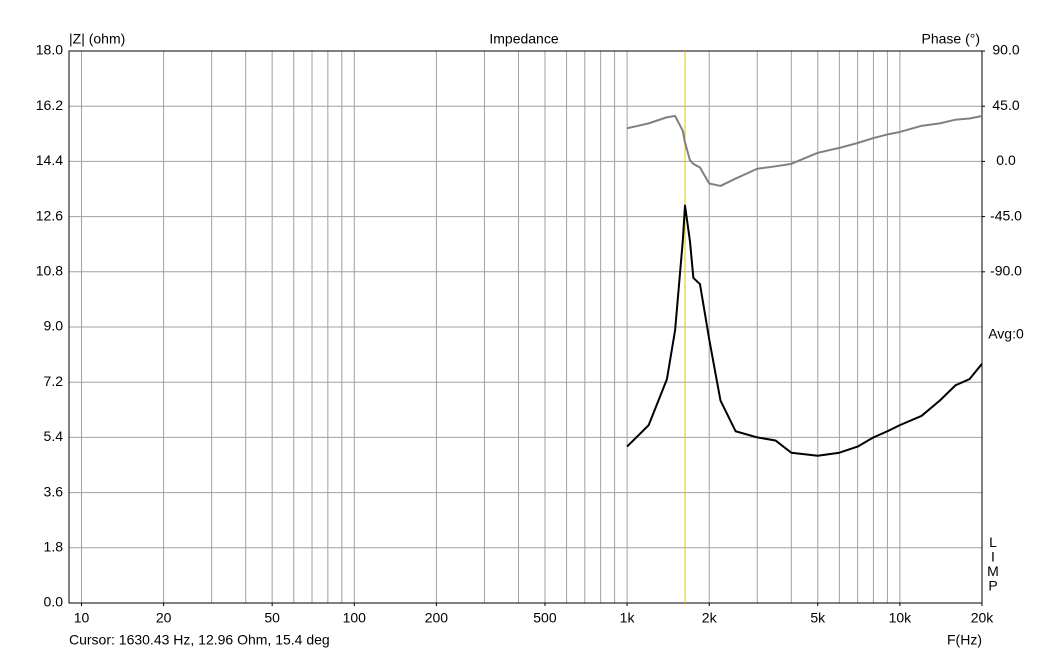  What do you see at coordinates (54, 326) in the screenshot?
I see `y-tick-label: 9.0` at bounding box center [54, 326].